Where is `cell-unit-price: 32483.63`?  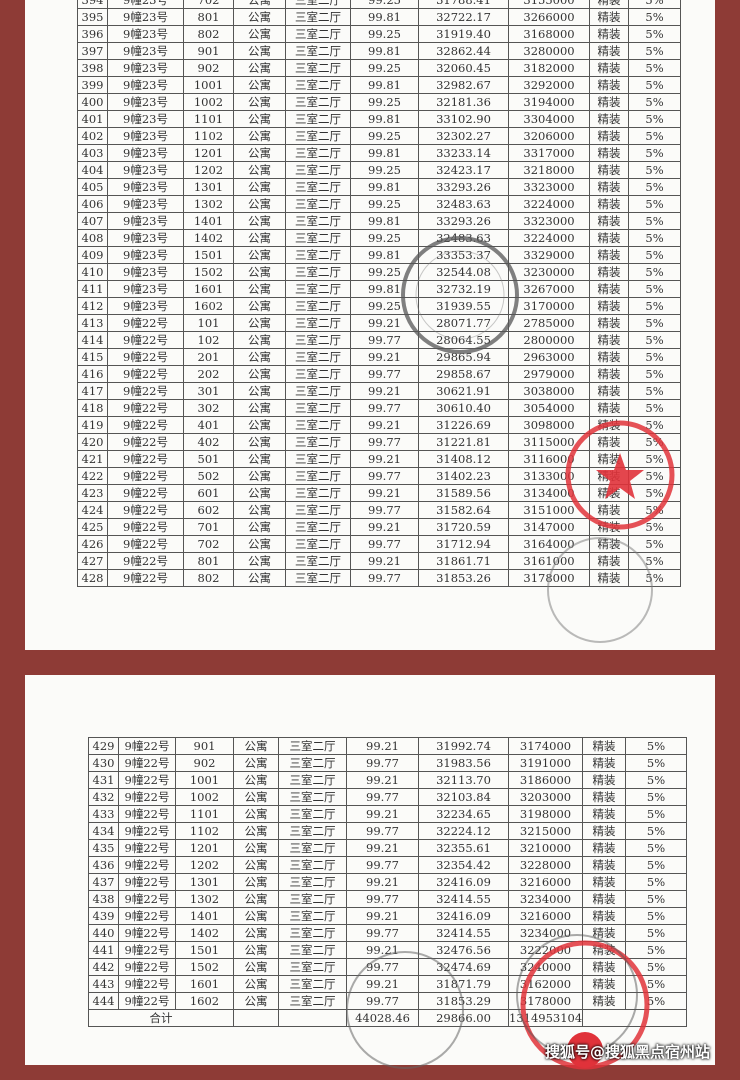 cell-unit-price: 32483.63 is located at coordinates (463, 238).